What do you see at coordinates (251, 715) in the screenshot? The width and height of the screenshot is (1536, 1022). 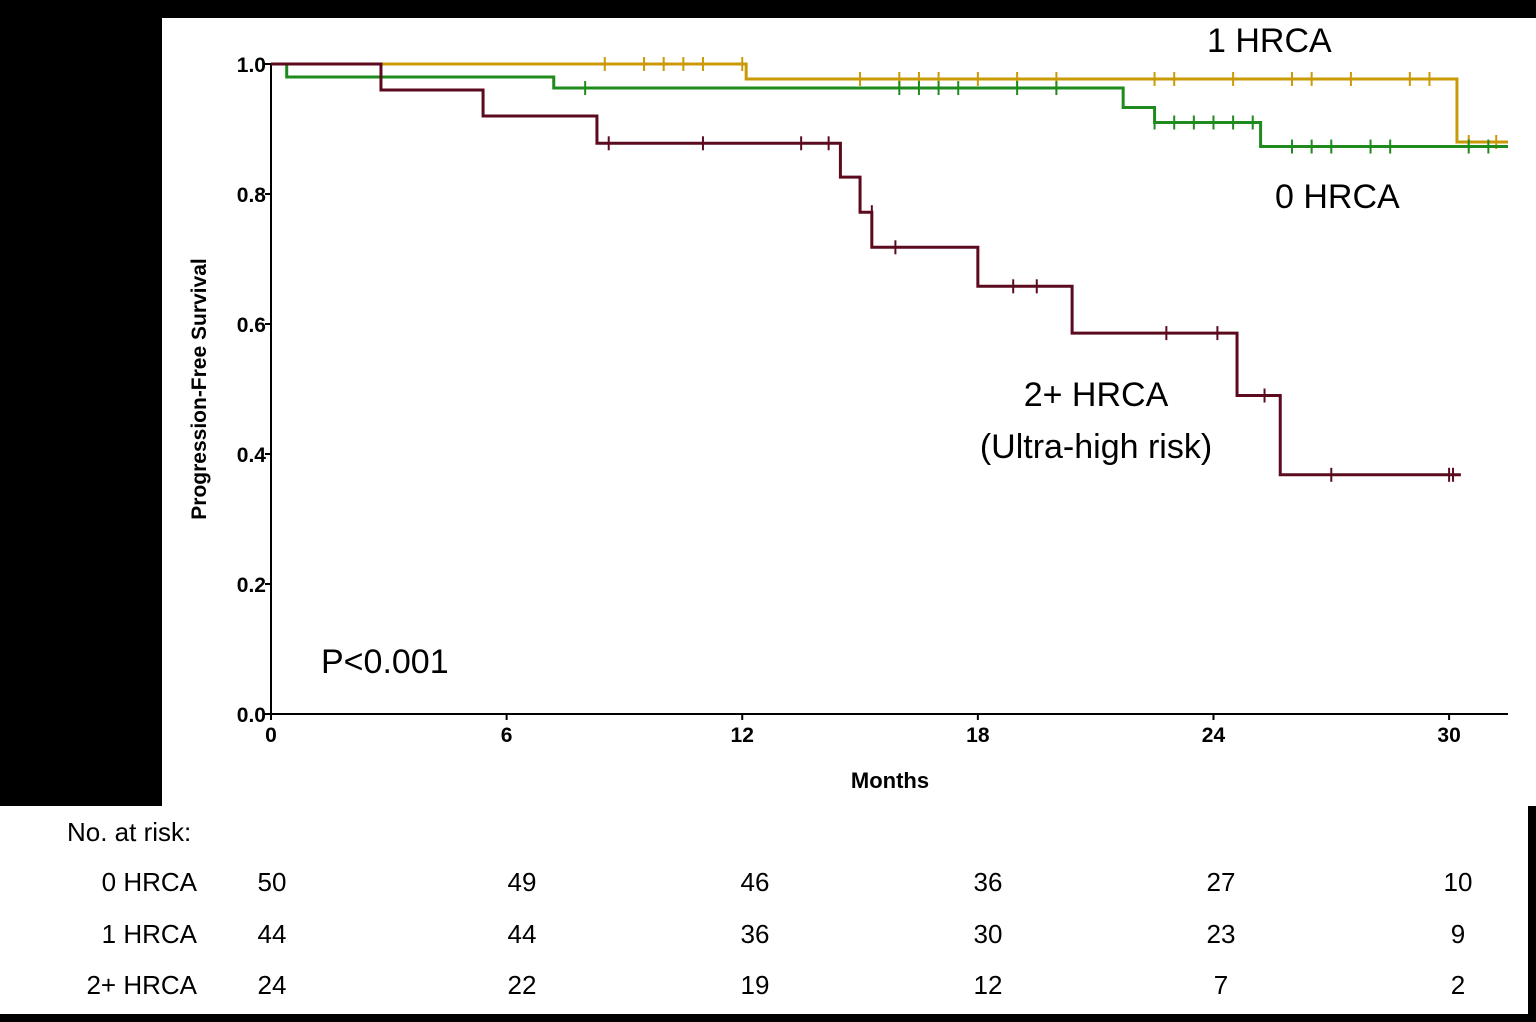 I see `y-tick-label: 0.0` at bounding box center [251, 715].